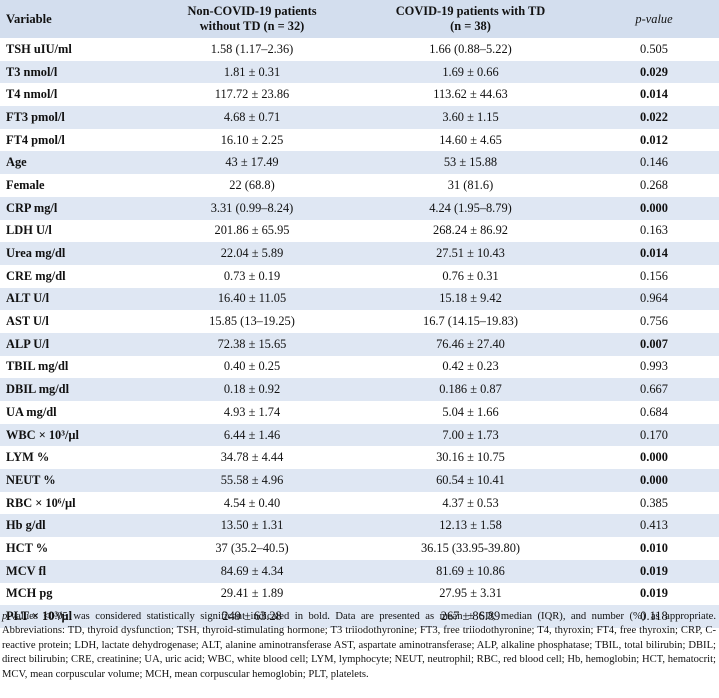  What do you see at coordinates (470, 48) in the screenshot?
I see `row-covid-value: 1.66 (0.88–5.22)` at bounding box center [470, 48].